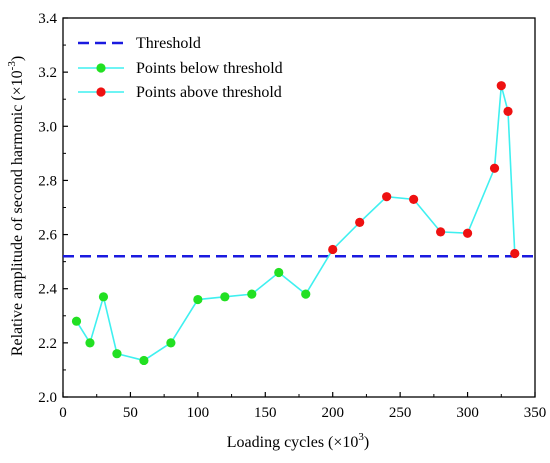 The image size is (550, 463). Describe the element at coordinates (400, 413) in the screenshot. I see `x-tick-label: 250` at that location.